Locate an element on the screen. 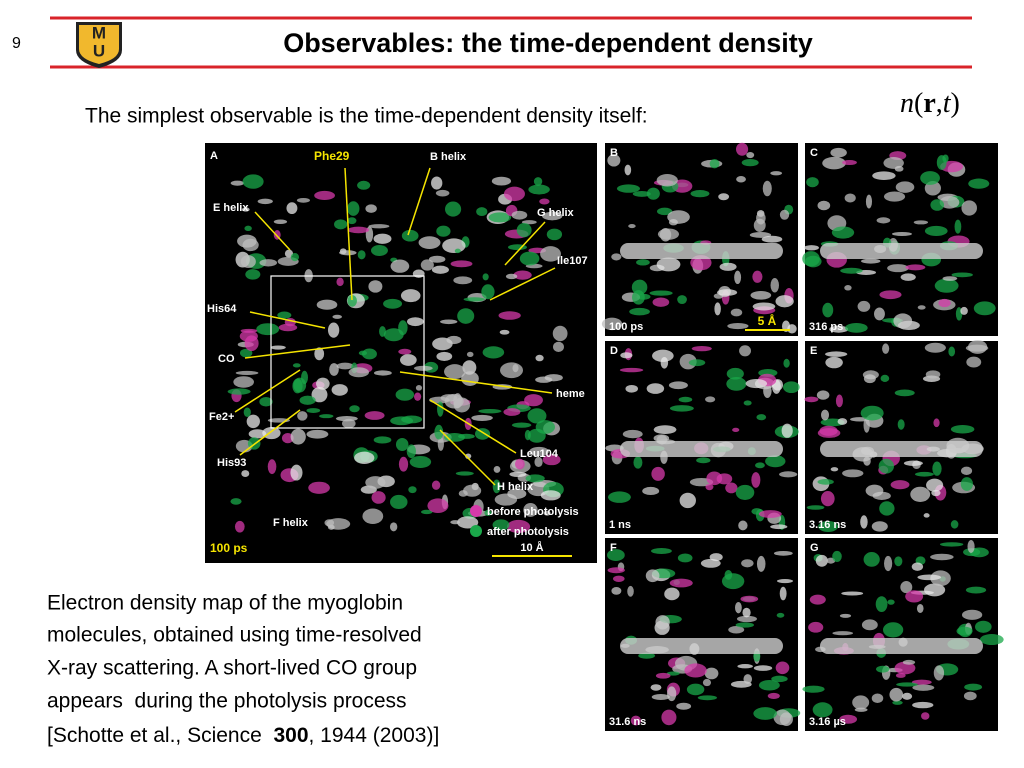 This screenshot has height=768, width=1024. panel-letter: C is located at coordinates (814, 153).